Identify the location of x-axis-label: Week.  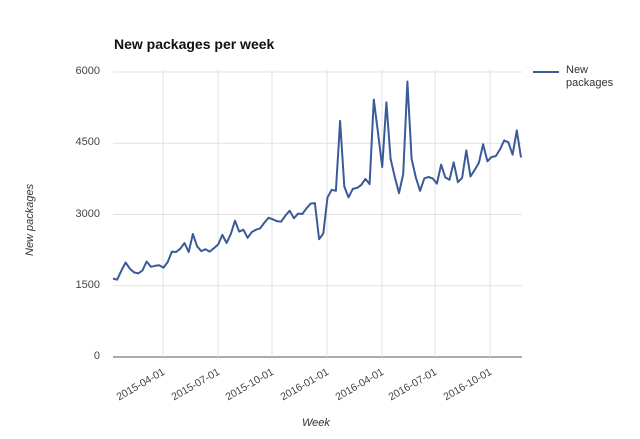
(316, 423).